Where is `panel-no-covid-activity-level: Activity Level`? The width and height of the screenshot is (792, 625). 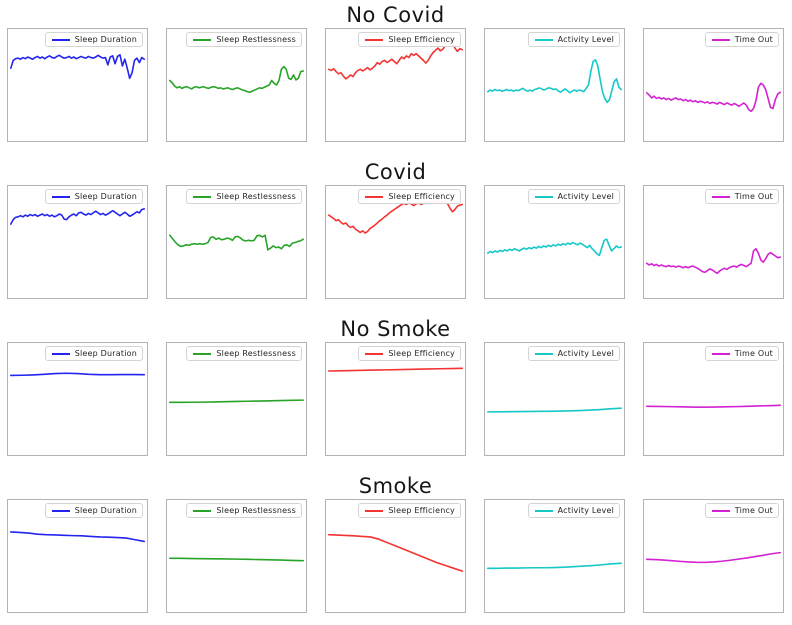
panel-no-covid-activity-level: Activity Level is located at coordinates (554, 85).